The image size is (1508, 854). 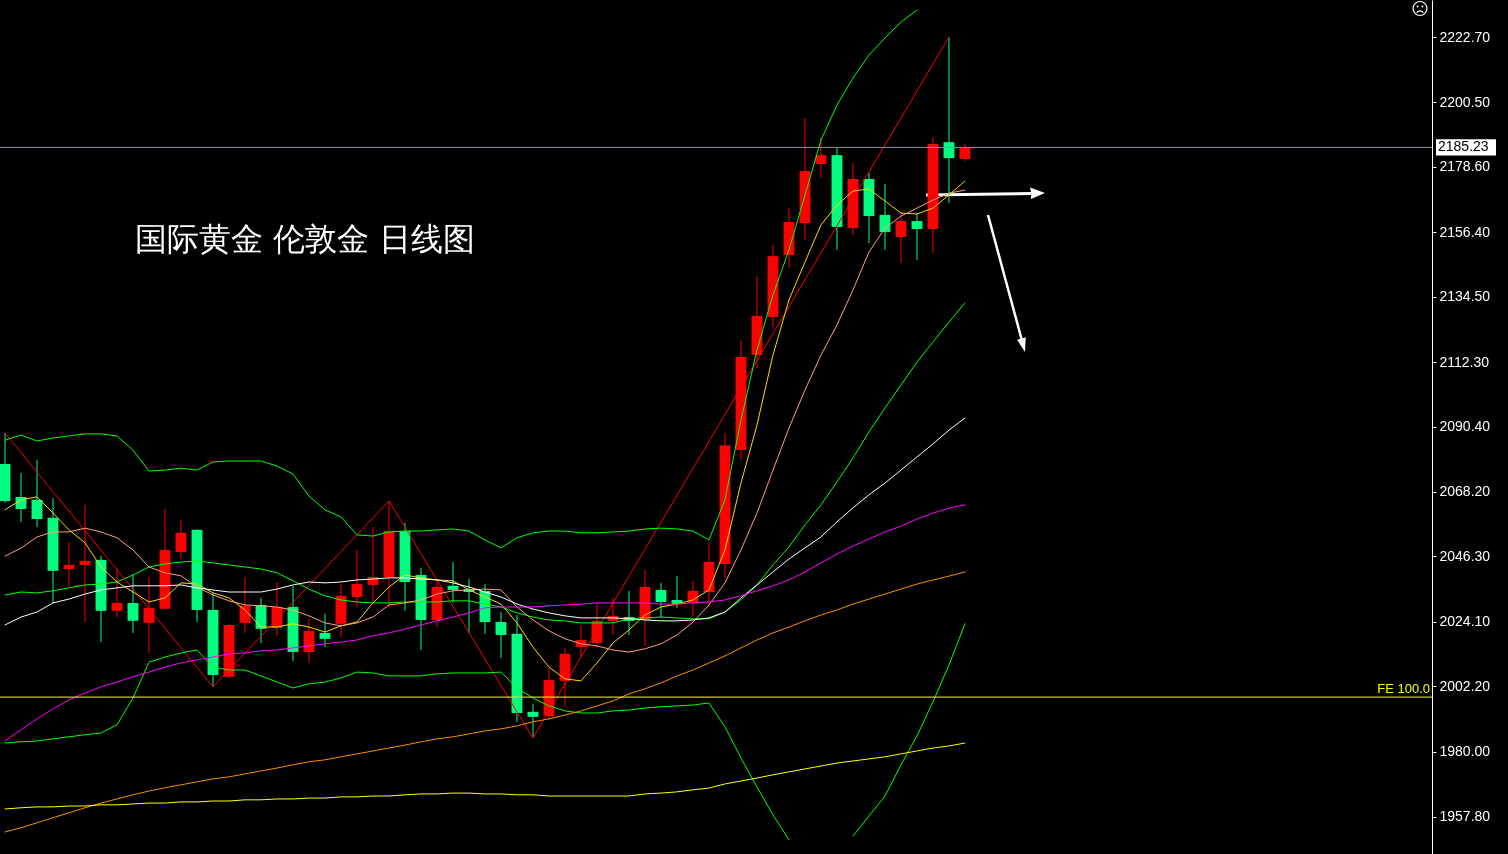 What do you see at coordinates (1403, 689) in the screenshot?
I see `ref-line-label: FE 100.0` at bounding box center [1403, 689].